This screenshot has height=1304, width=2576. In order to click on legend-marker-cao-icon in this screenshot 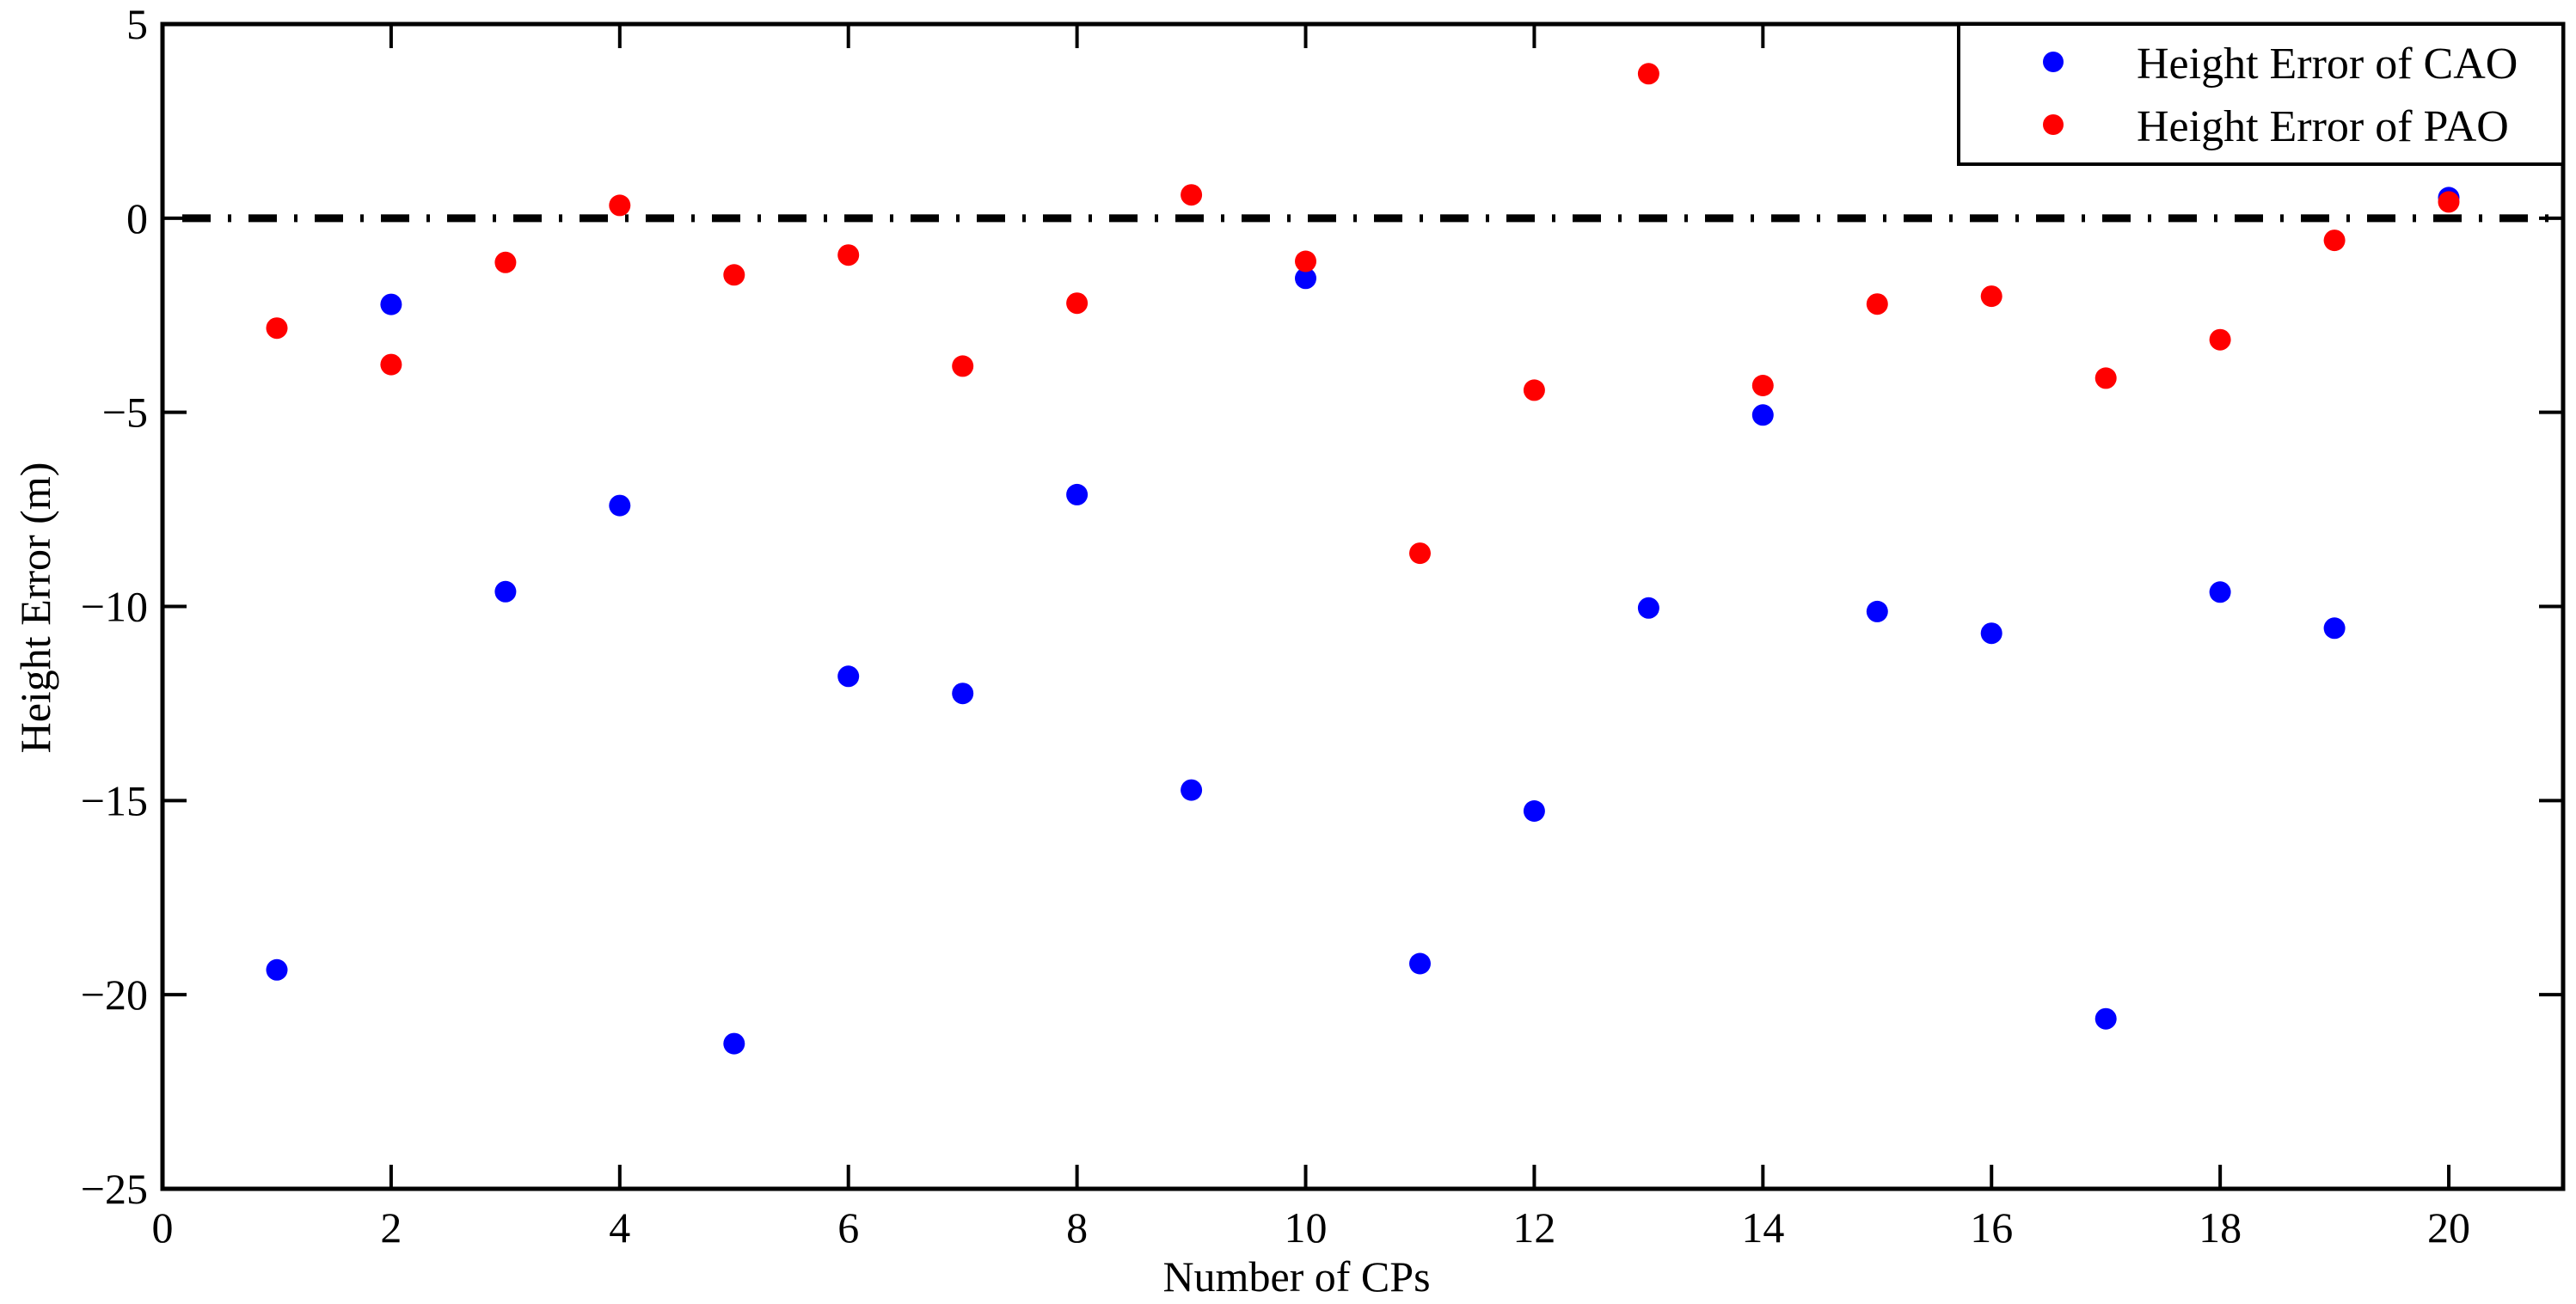, I will do `click(2054, 62)`.